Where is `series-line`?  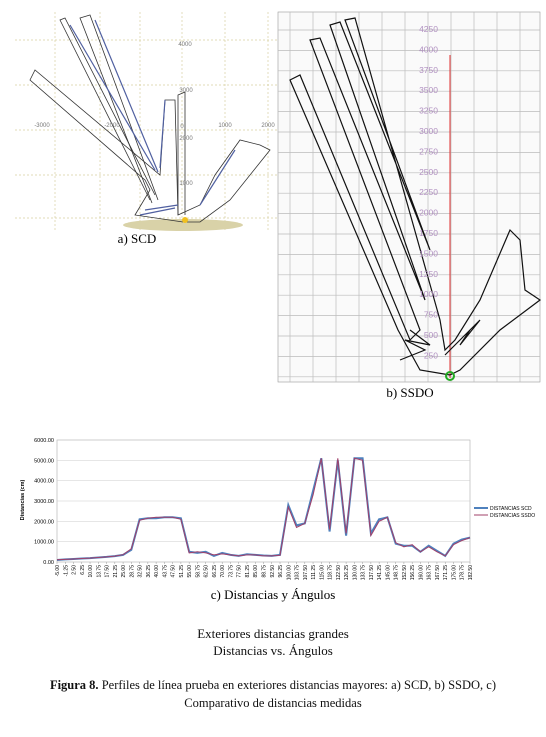 series-line is located at coordinates (263, 509).